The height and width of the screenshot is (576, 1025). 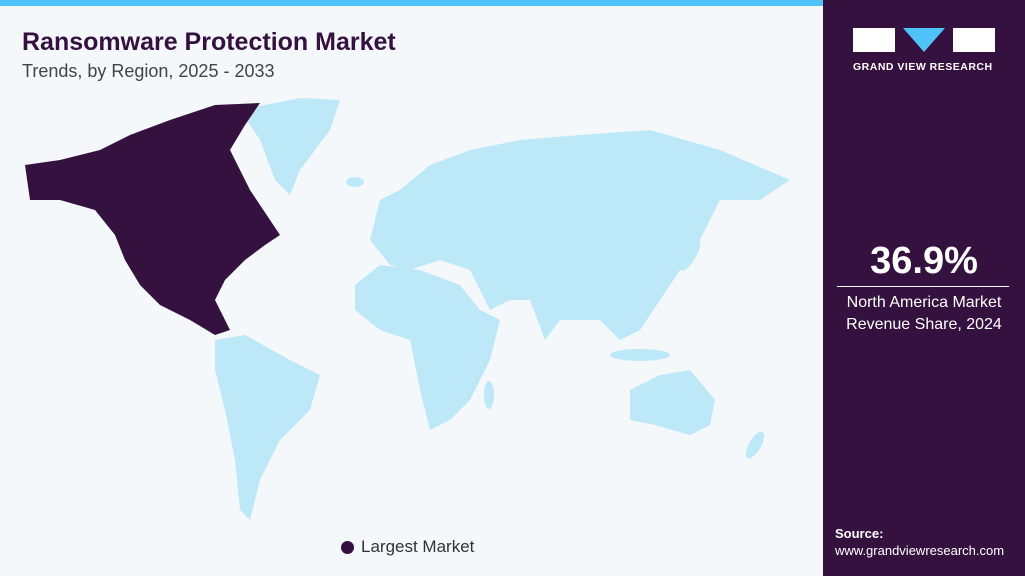 What do you see at coordinates (418, 546) in the screenshot?
I see `legend-label: Largest Market` at bounding box center [418, 546].